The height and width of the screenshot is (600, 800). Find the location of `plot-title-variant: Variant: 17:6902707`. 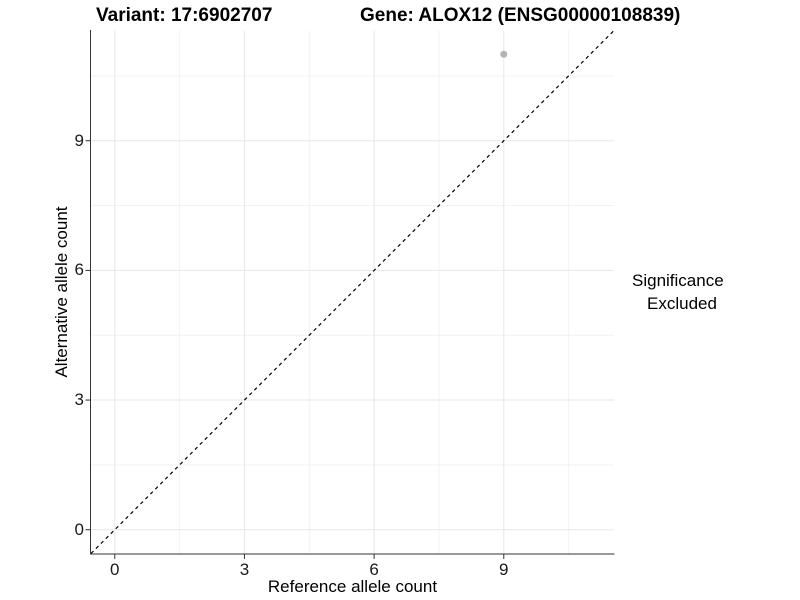

plot-title-variant: Variant: 17:6902707 is located at coordinates (184, 15).